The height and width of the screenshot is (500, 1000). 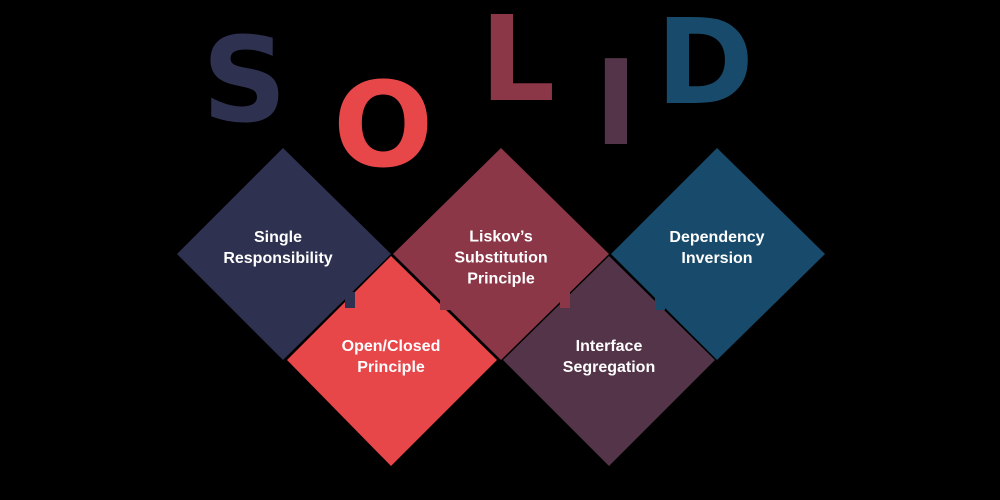 What do you see at coordinates (609, 346) in the screenshot?
I see `label-line: Interface` at bounding box center [609, 346].